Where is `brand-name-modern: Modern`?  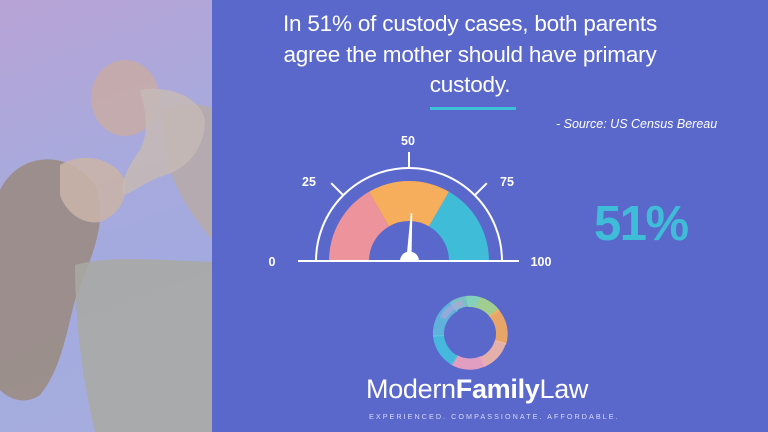
brand-name-modern: Modern is located at coordinates (411, 389).